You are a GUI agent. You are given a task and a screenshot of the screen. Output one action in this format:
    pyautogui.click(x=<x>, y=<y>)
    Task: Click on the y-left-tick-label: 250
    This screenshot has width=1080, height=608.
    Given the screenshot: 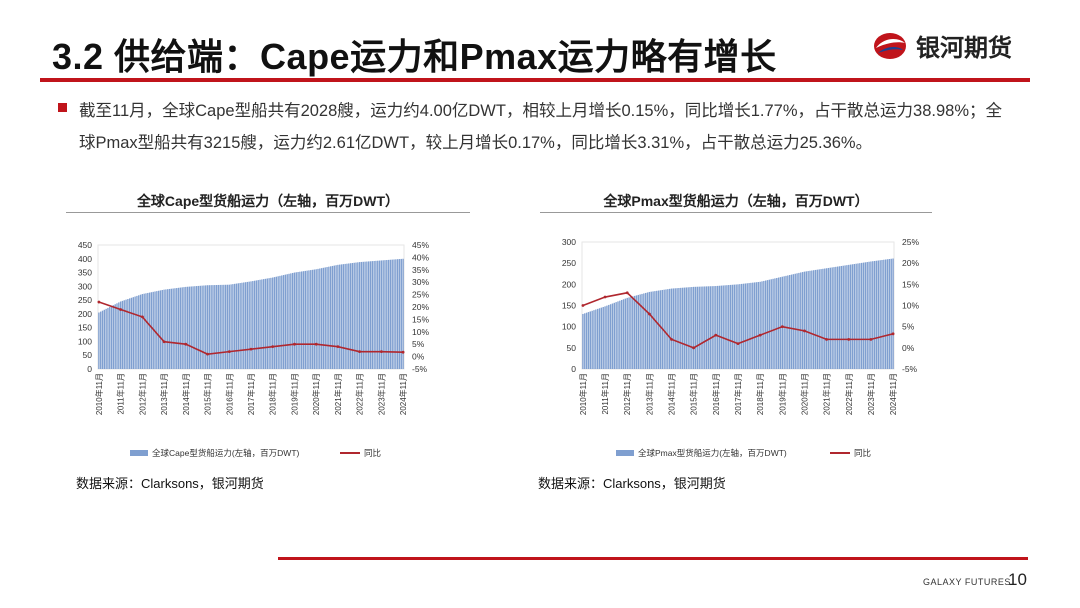 What is the action you would take?
    pyautogui.click(x=85, y=300)
    